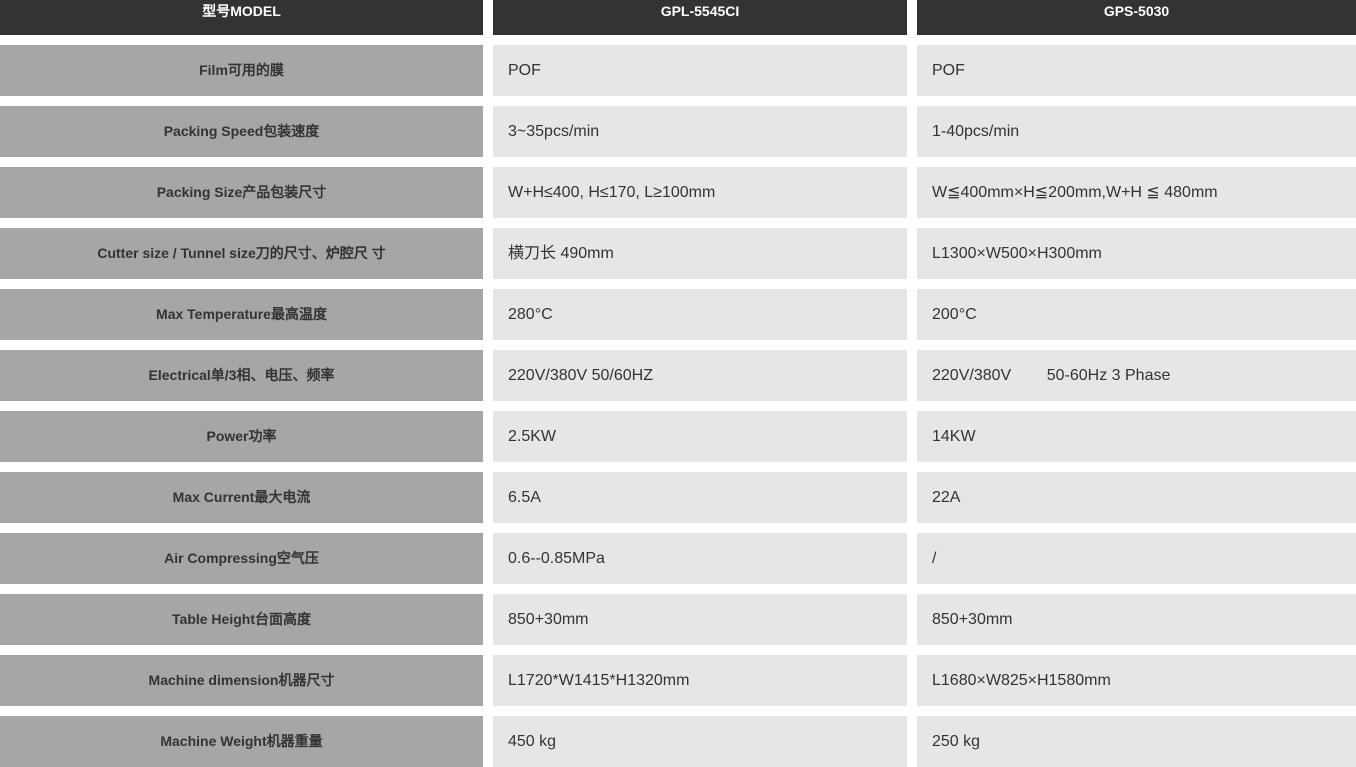  I want to click on table-row: Film可用的膜 POF POF, so click(678, 70).